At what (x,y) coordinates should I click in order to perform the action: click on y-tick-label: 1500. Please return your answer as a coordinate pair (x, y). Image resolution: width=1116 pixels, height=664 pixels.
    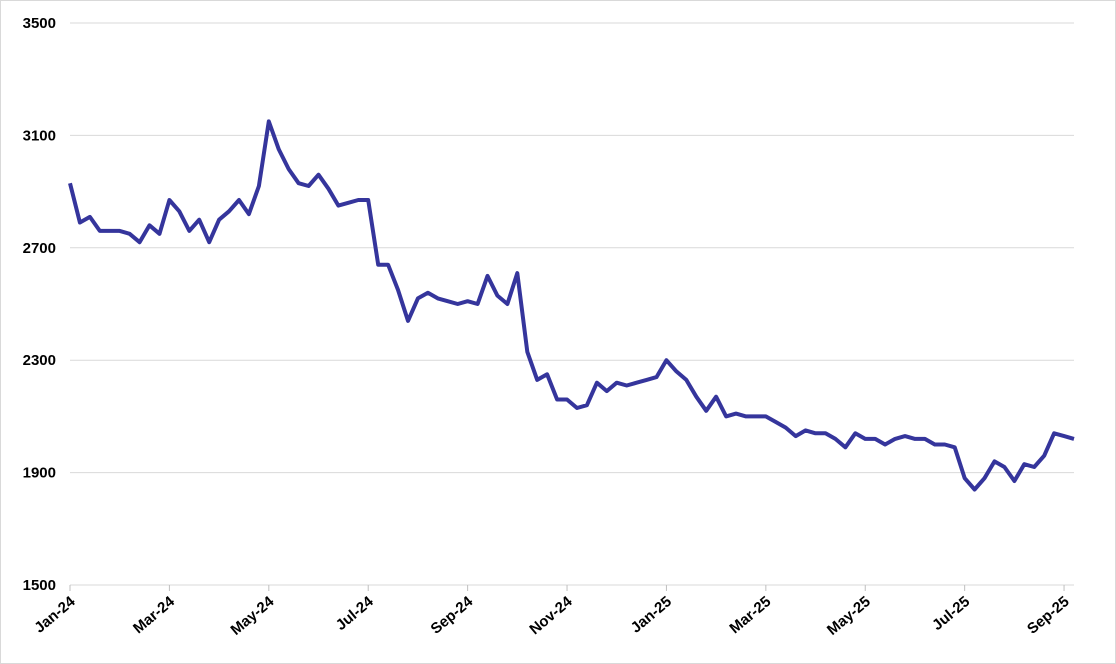
    Looking at the image, I should click on (39, 585).